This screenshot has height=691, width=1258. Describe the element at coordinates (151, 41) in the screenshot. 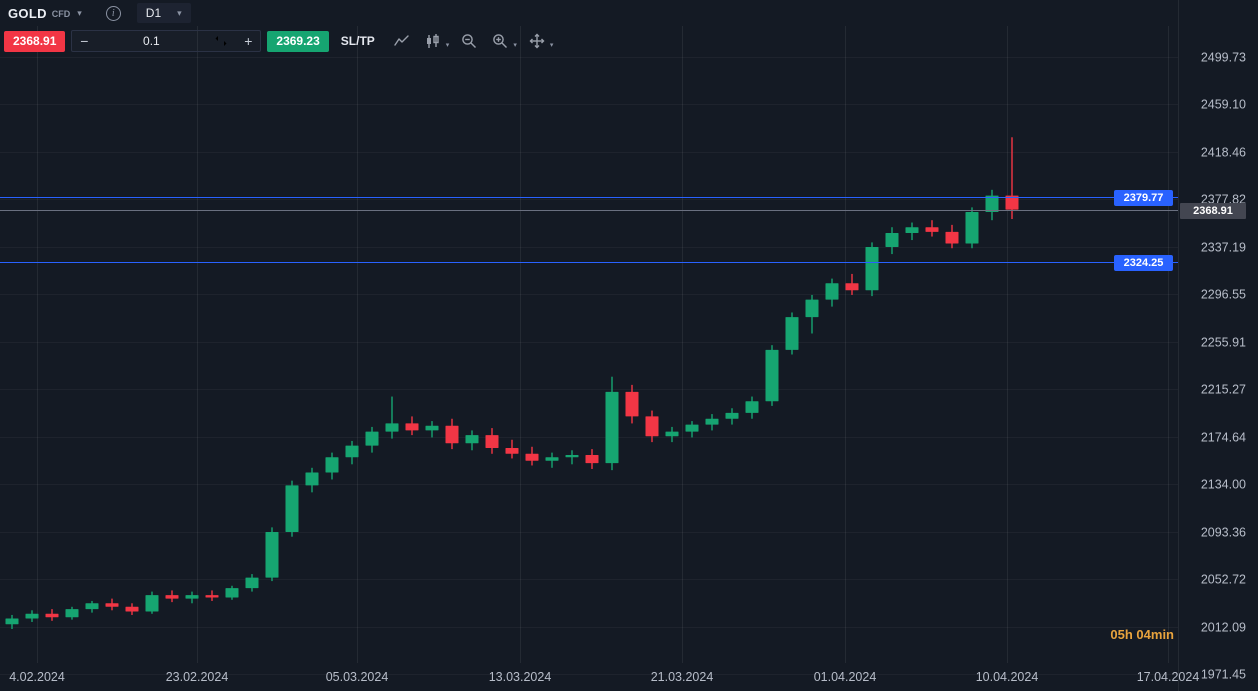

I see `volume-input` at that location.